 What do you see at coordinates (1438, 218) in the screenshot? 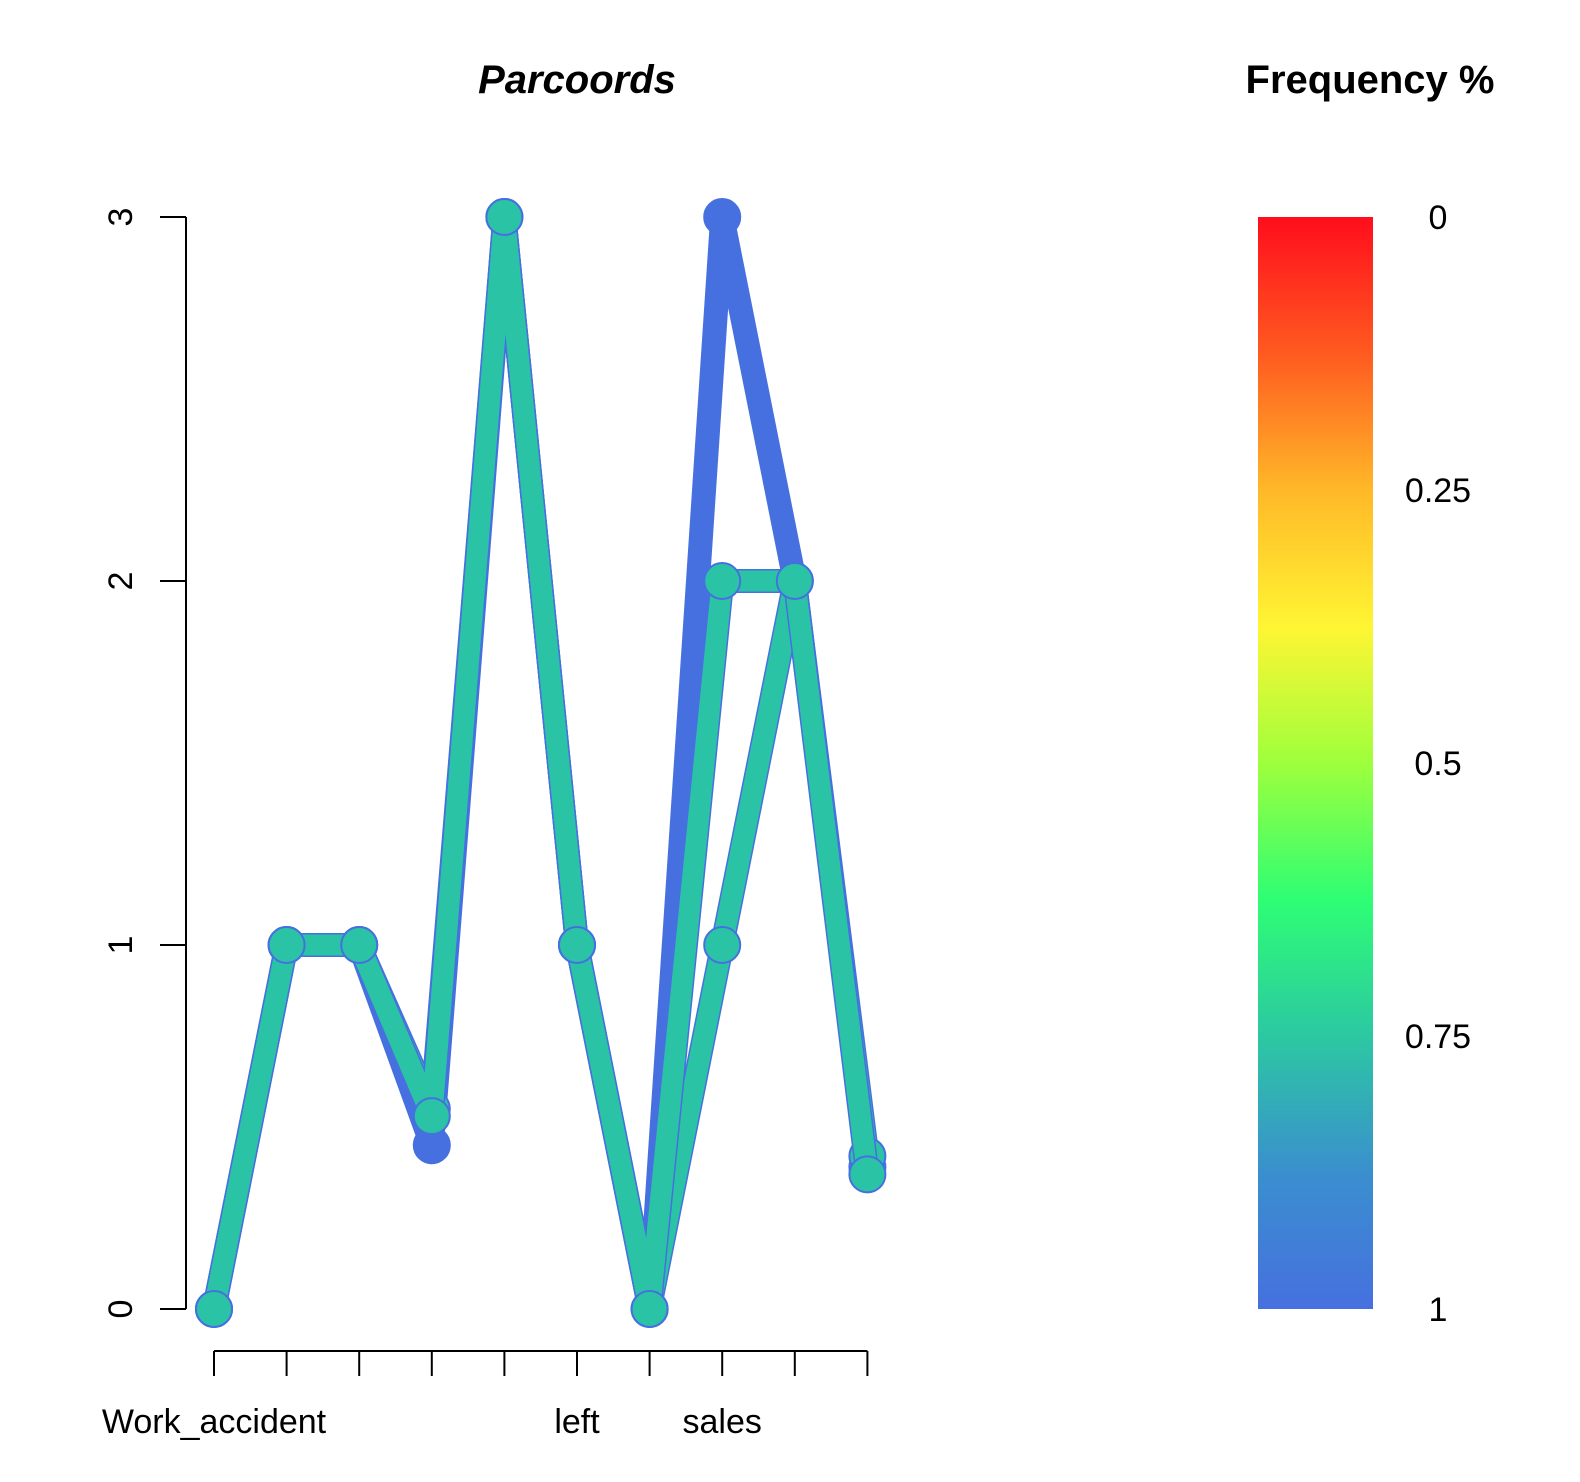
I see `legend-tick-label: 0` at bounding box center [1438, 218].